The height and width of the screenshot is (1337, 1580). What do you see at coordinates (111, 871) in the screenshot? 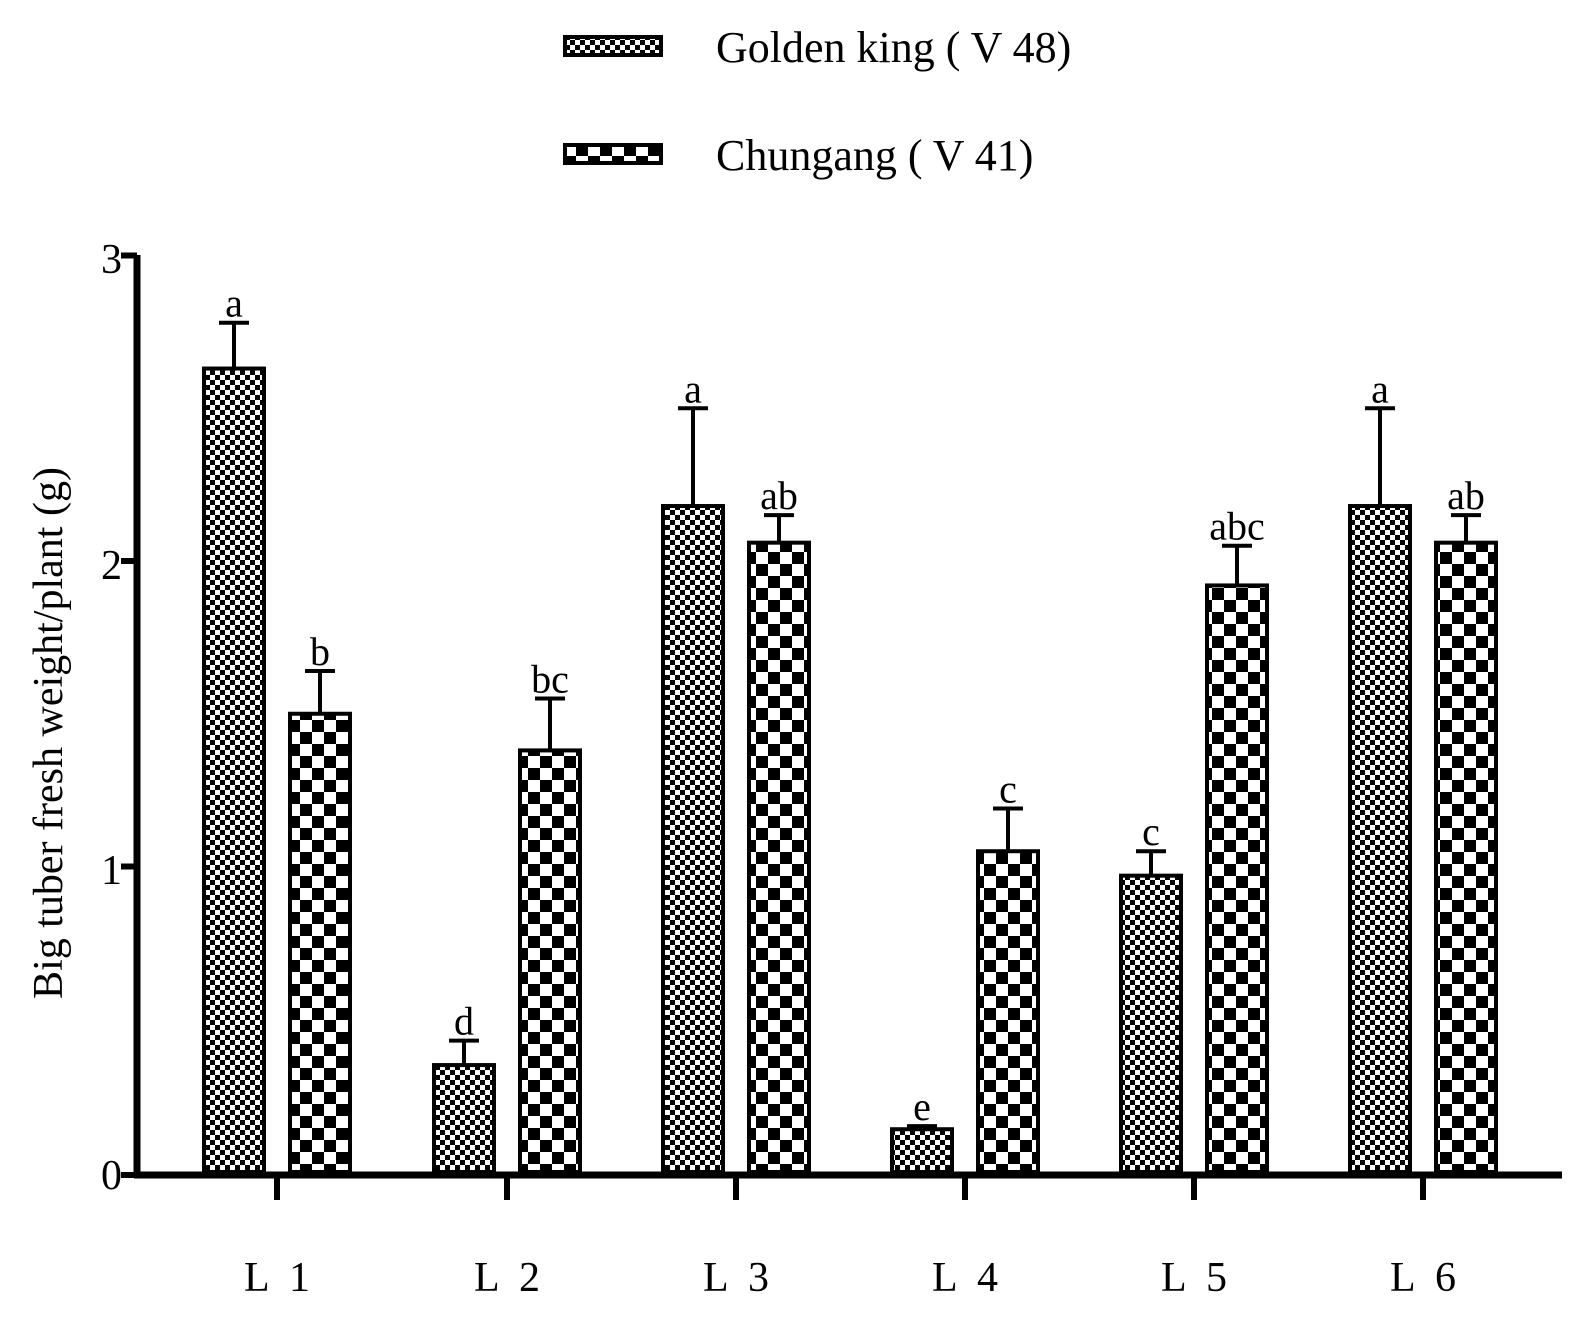
I see `y-tick-label-1: 1` at bounding box center [111, 871].